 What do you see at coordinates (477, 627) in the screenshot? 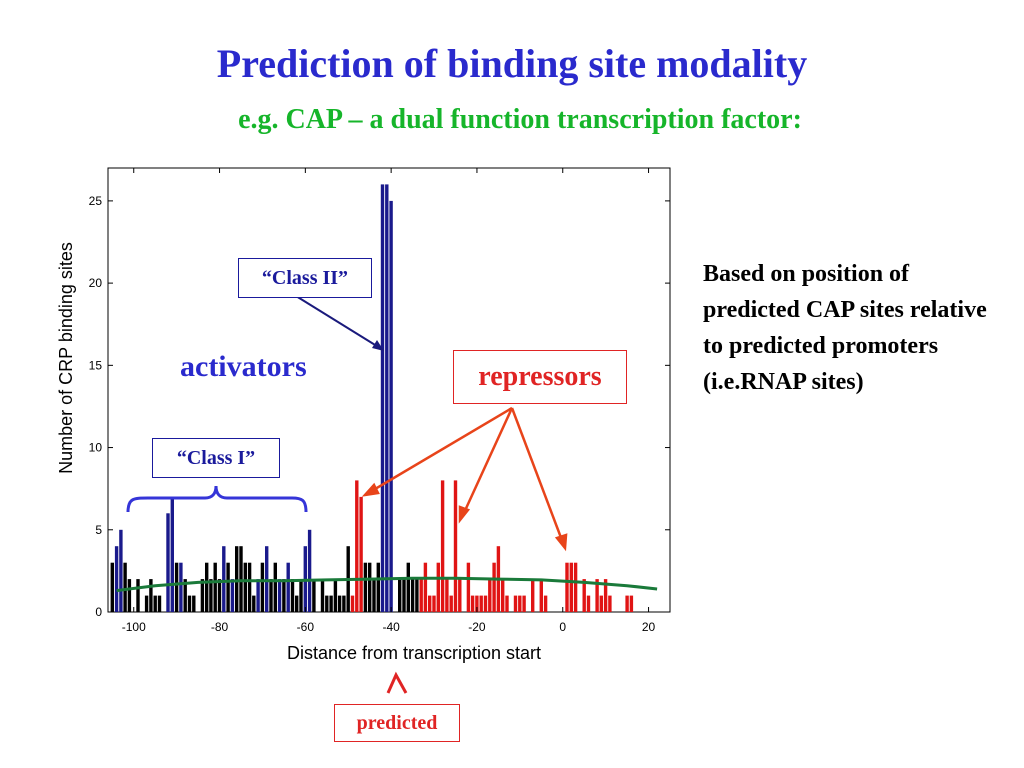
I see `x-tick-label-4: -20` at bounding box center [477, 627].